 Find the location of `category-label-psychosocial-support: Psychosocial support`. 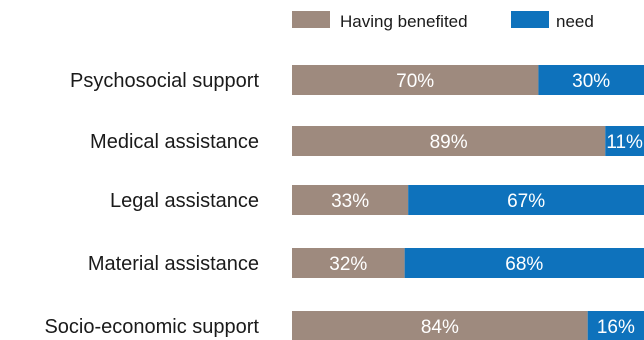

category-label-psychosocial-support: Psychosocial support is located at coordinates (164, 81).